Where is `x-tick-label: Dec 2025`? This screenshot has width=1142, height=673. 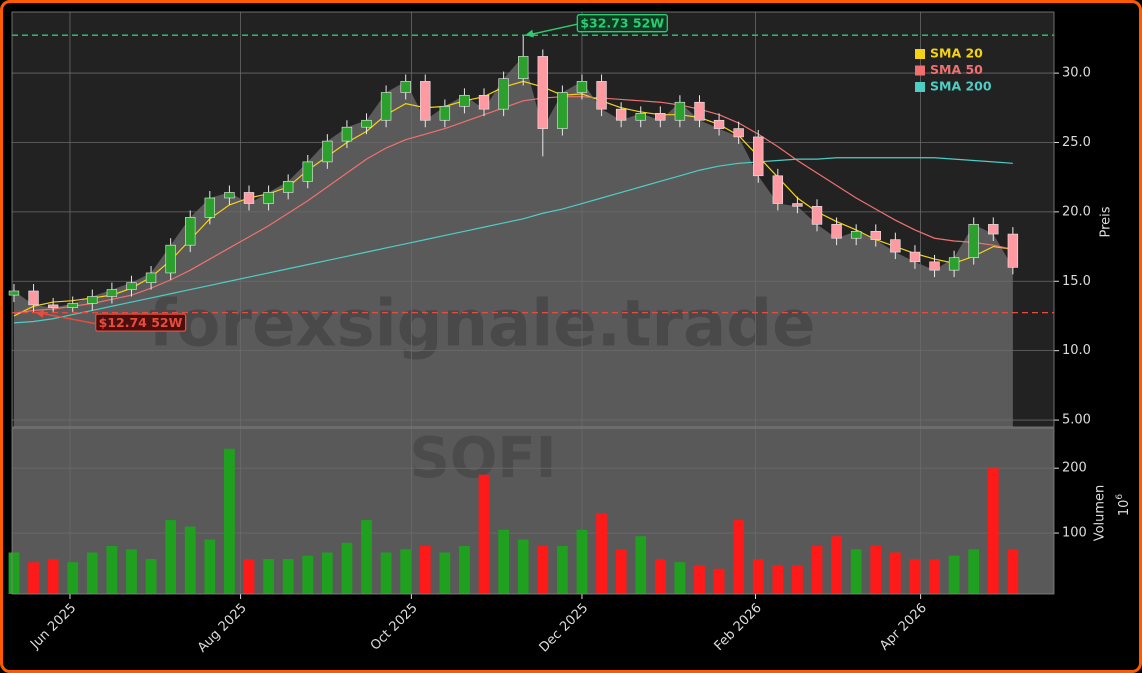 x-tick-label: Dec 2025 is located at coordinates (564, 628).